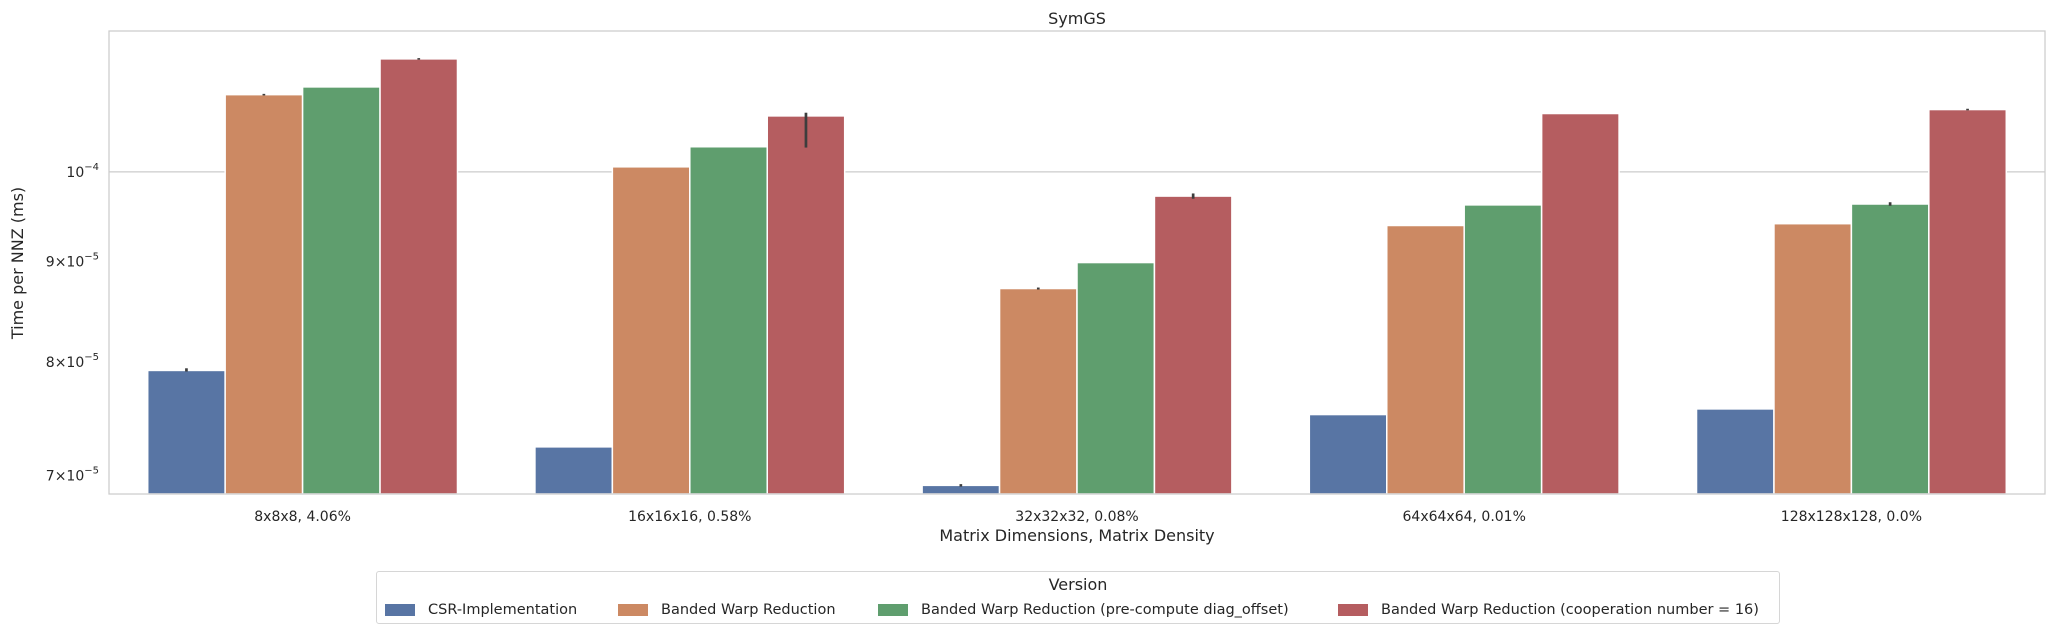 This screenshot has width=2056, height=635. I want to click on y-tick-label: 8×10⁻⁵, so click(72, 361).